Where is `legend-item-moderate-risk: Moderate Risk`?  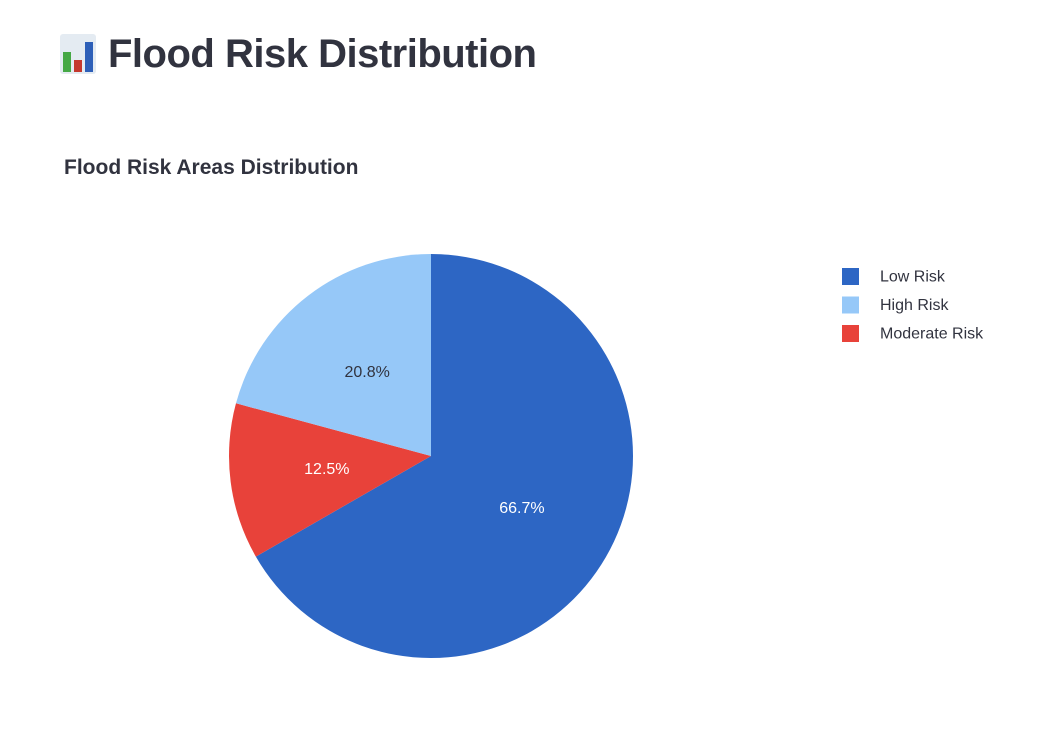 legend-item-moderate-risk: Moderate Risk is located at coordinates (913, 334).